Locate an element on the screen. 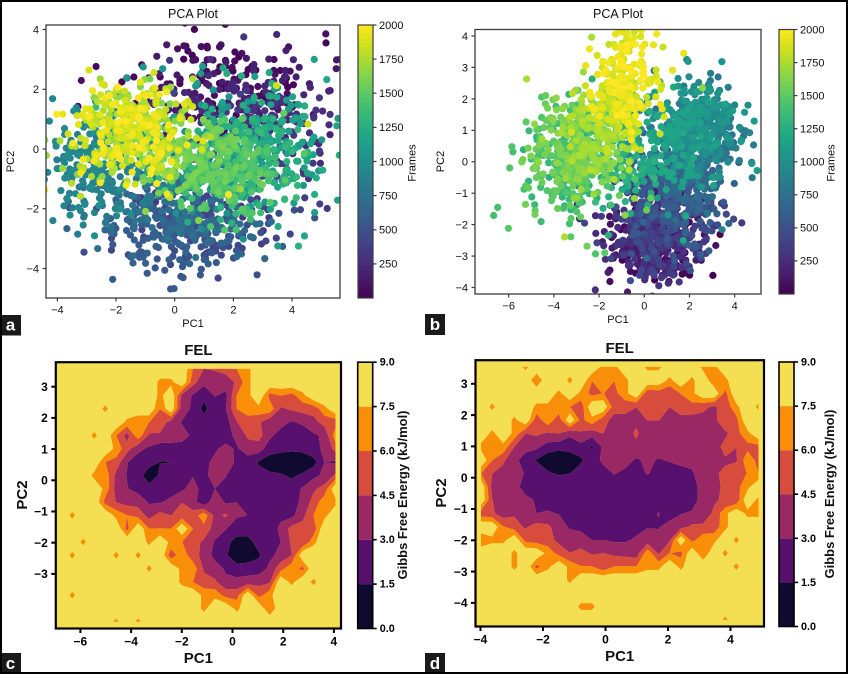  svg-text: c is located at coordinates (10, 663).